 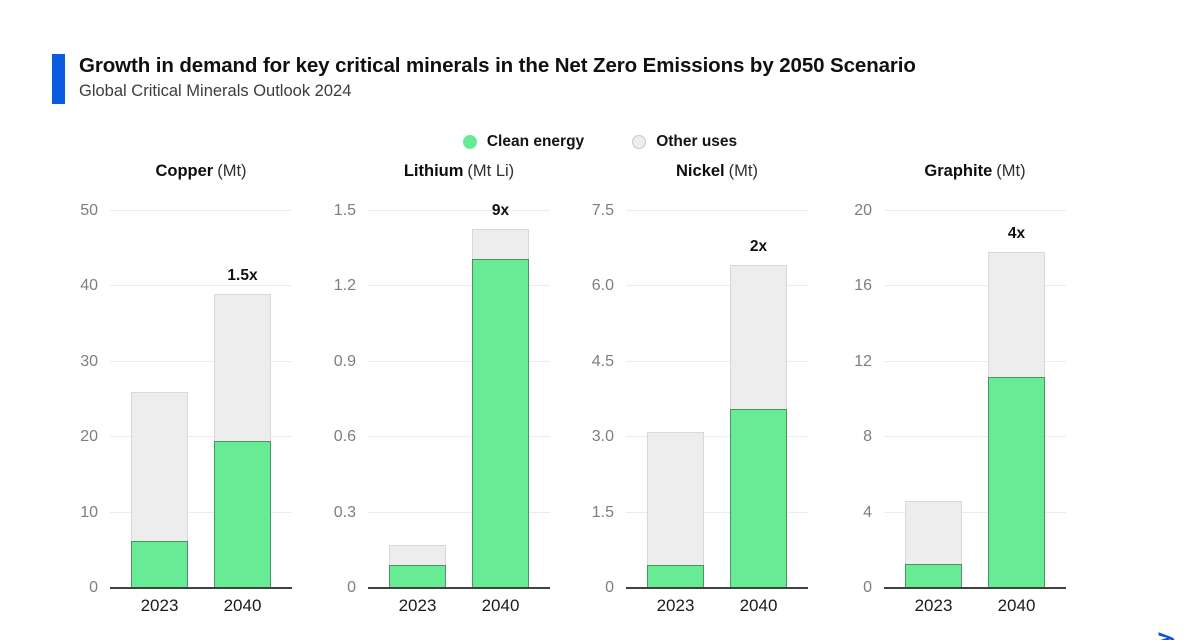 What do you see at coordinates (459, 606) in the screenshot?
I see `x-axis-labels-lithium: 2023 2040` at bounding box center [459, 606].